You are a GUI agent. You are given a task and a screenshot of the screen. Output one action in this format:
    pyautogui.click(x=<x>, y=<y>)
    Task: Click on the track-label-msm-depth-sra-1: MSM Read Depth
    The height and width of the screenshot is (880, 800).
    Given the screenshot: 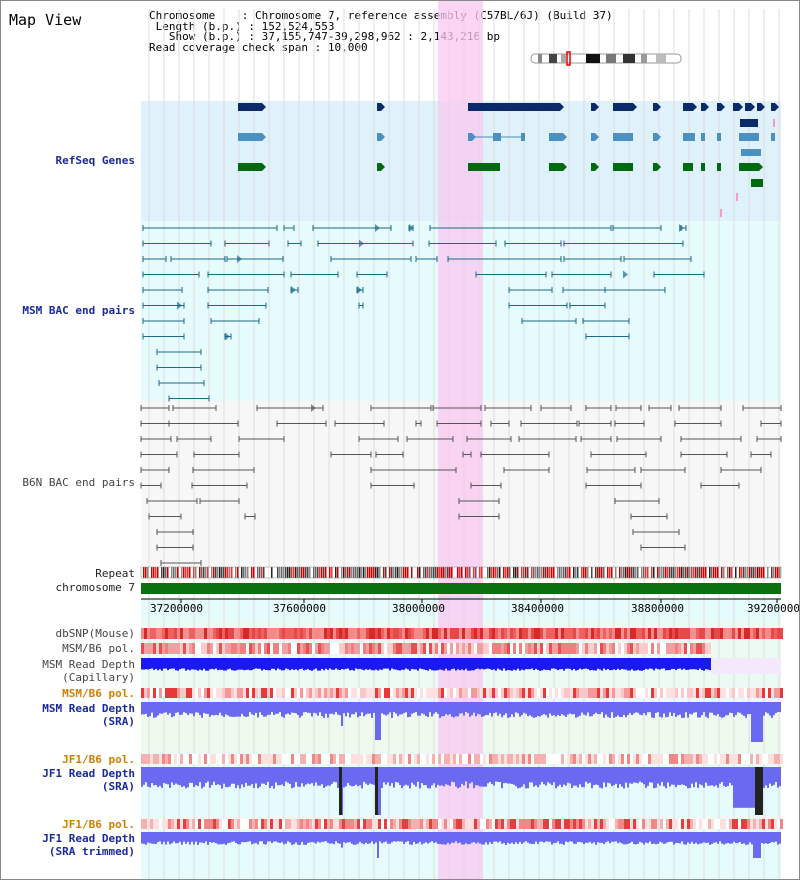 What is the action you would take?
    pyautogui.click(x=88, y=708)
    